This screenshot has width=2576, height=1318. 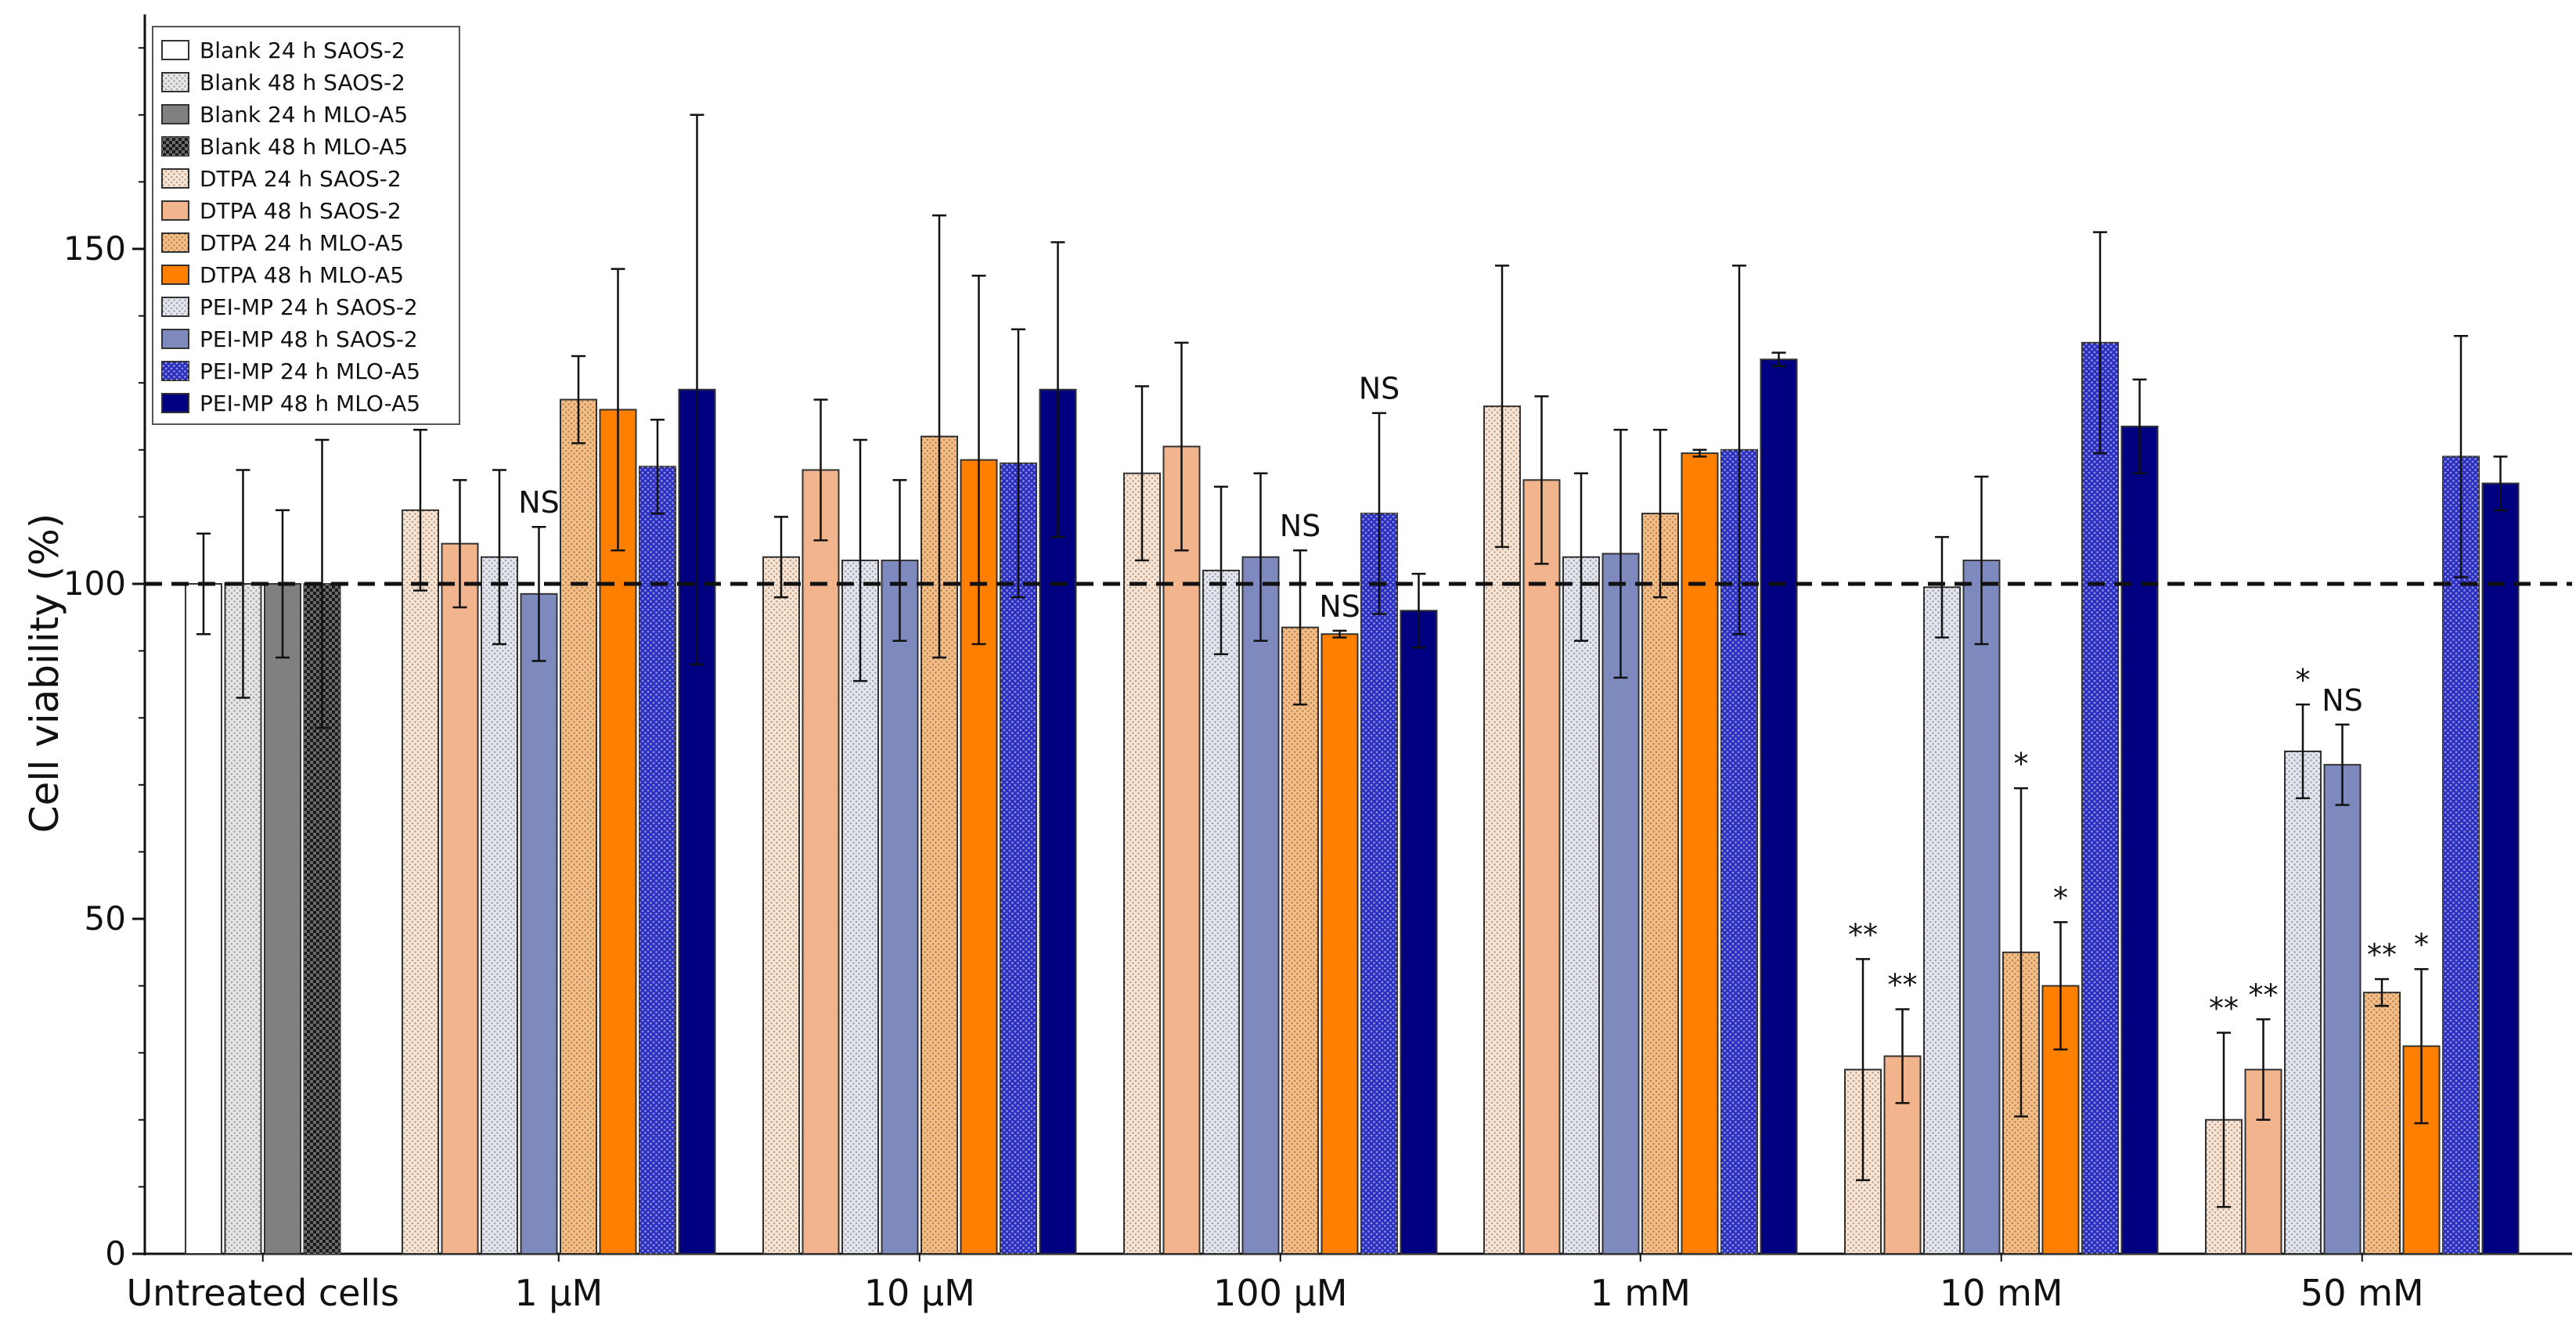 I want to click on x-category-label: Untreated cells, so click(x=262, y=1293).